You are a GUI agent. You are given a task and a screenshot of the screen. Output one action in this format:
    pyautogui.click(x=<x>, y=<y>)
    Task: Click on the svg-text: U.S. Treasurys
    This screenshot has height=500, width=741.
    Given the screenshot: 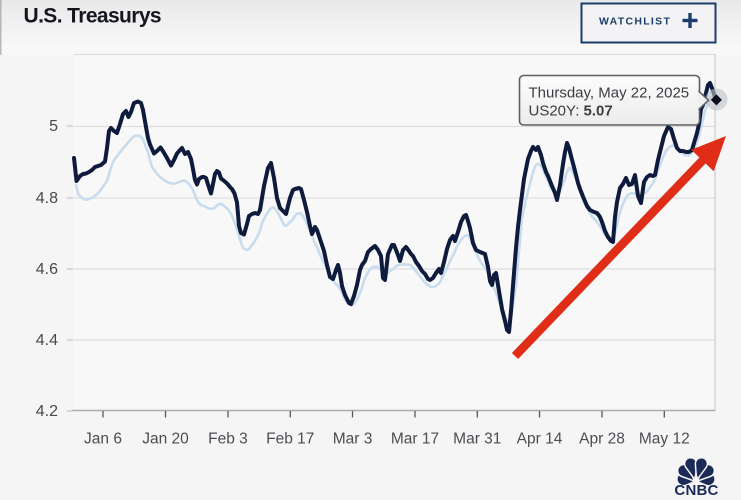 What is the action you would take?
    pyautogui.click(x=93, y=16)
    